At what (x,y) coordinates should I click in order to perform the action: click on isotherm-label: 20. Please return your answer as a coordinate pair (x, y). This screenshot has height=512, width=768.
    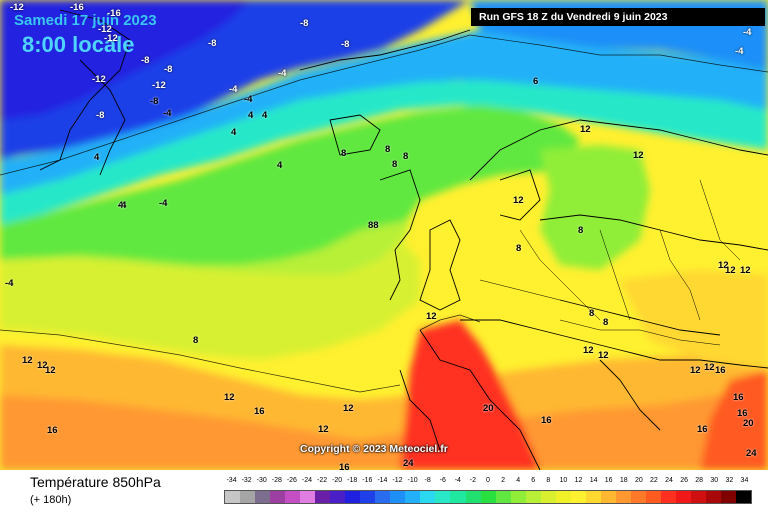
    Looking at the image, I should click on (488, 408).